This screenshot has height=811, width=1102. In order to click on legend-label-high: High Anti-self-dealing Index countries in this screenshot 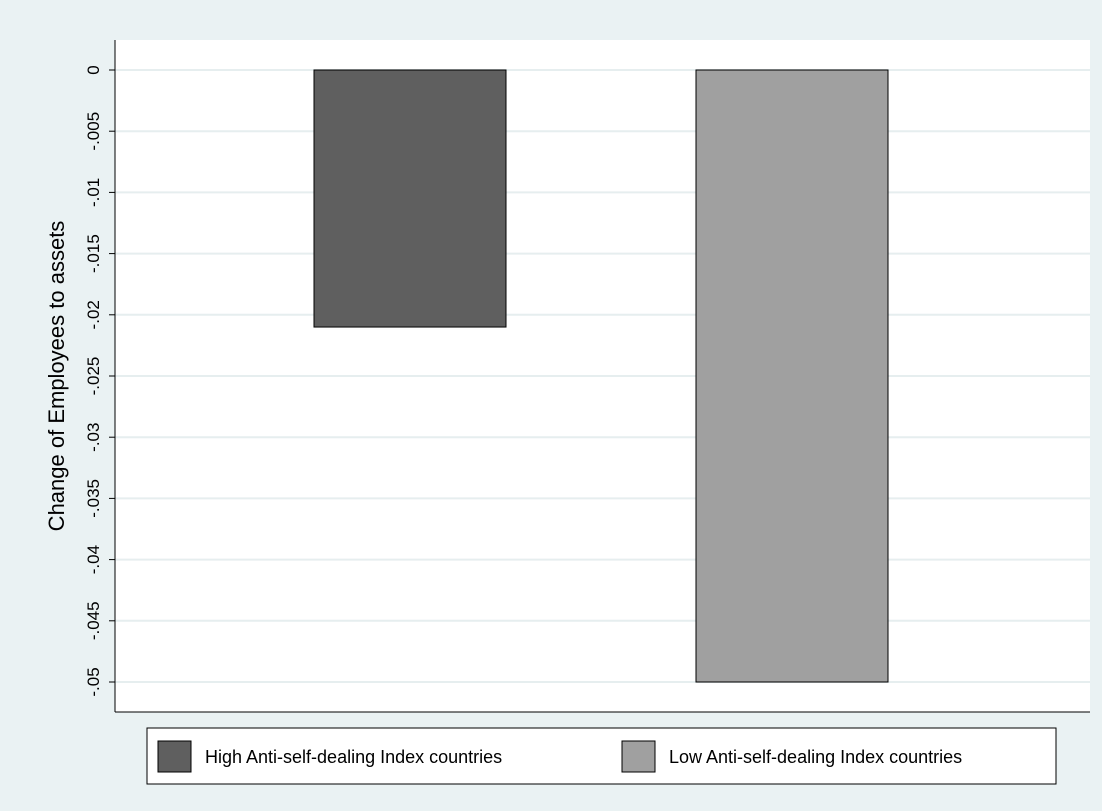, I will do `click(353, 757)`.